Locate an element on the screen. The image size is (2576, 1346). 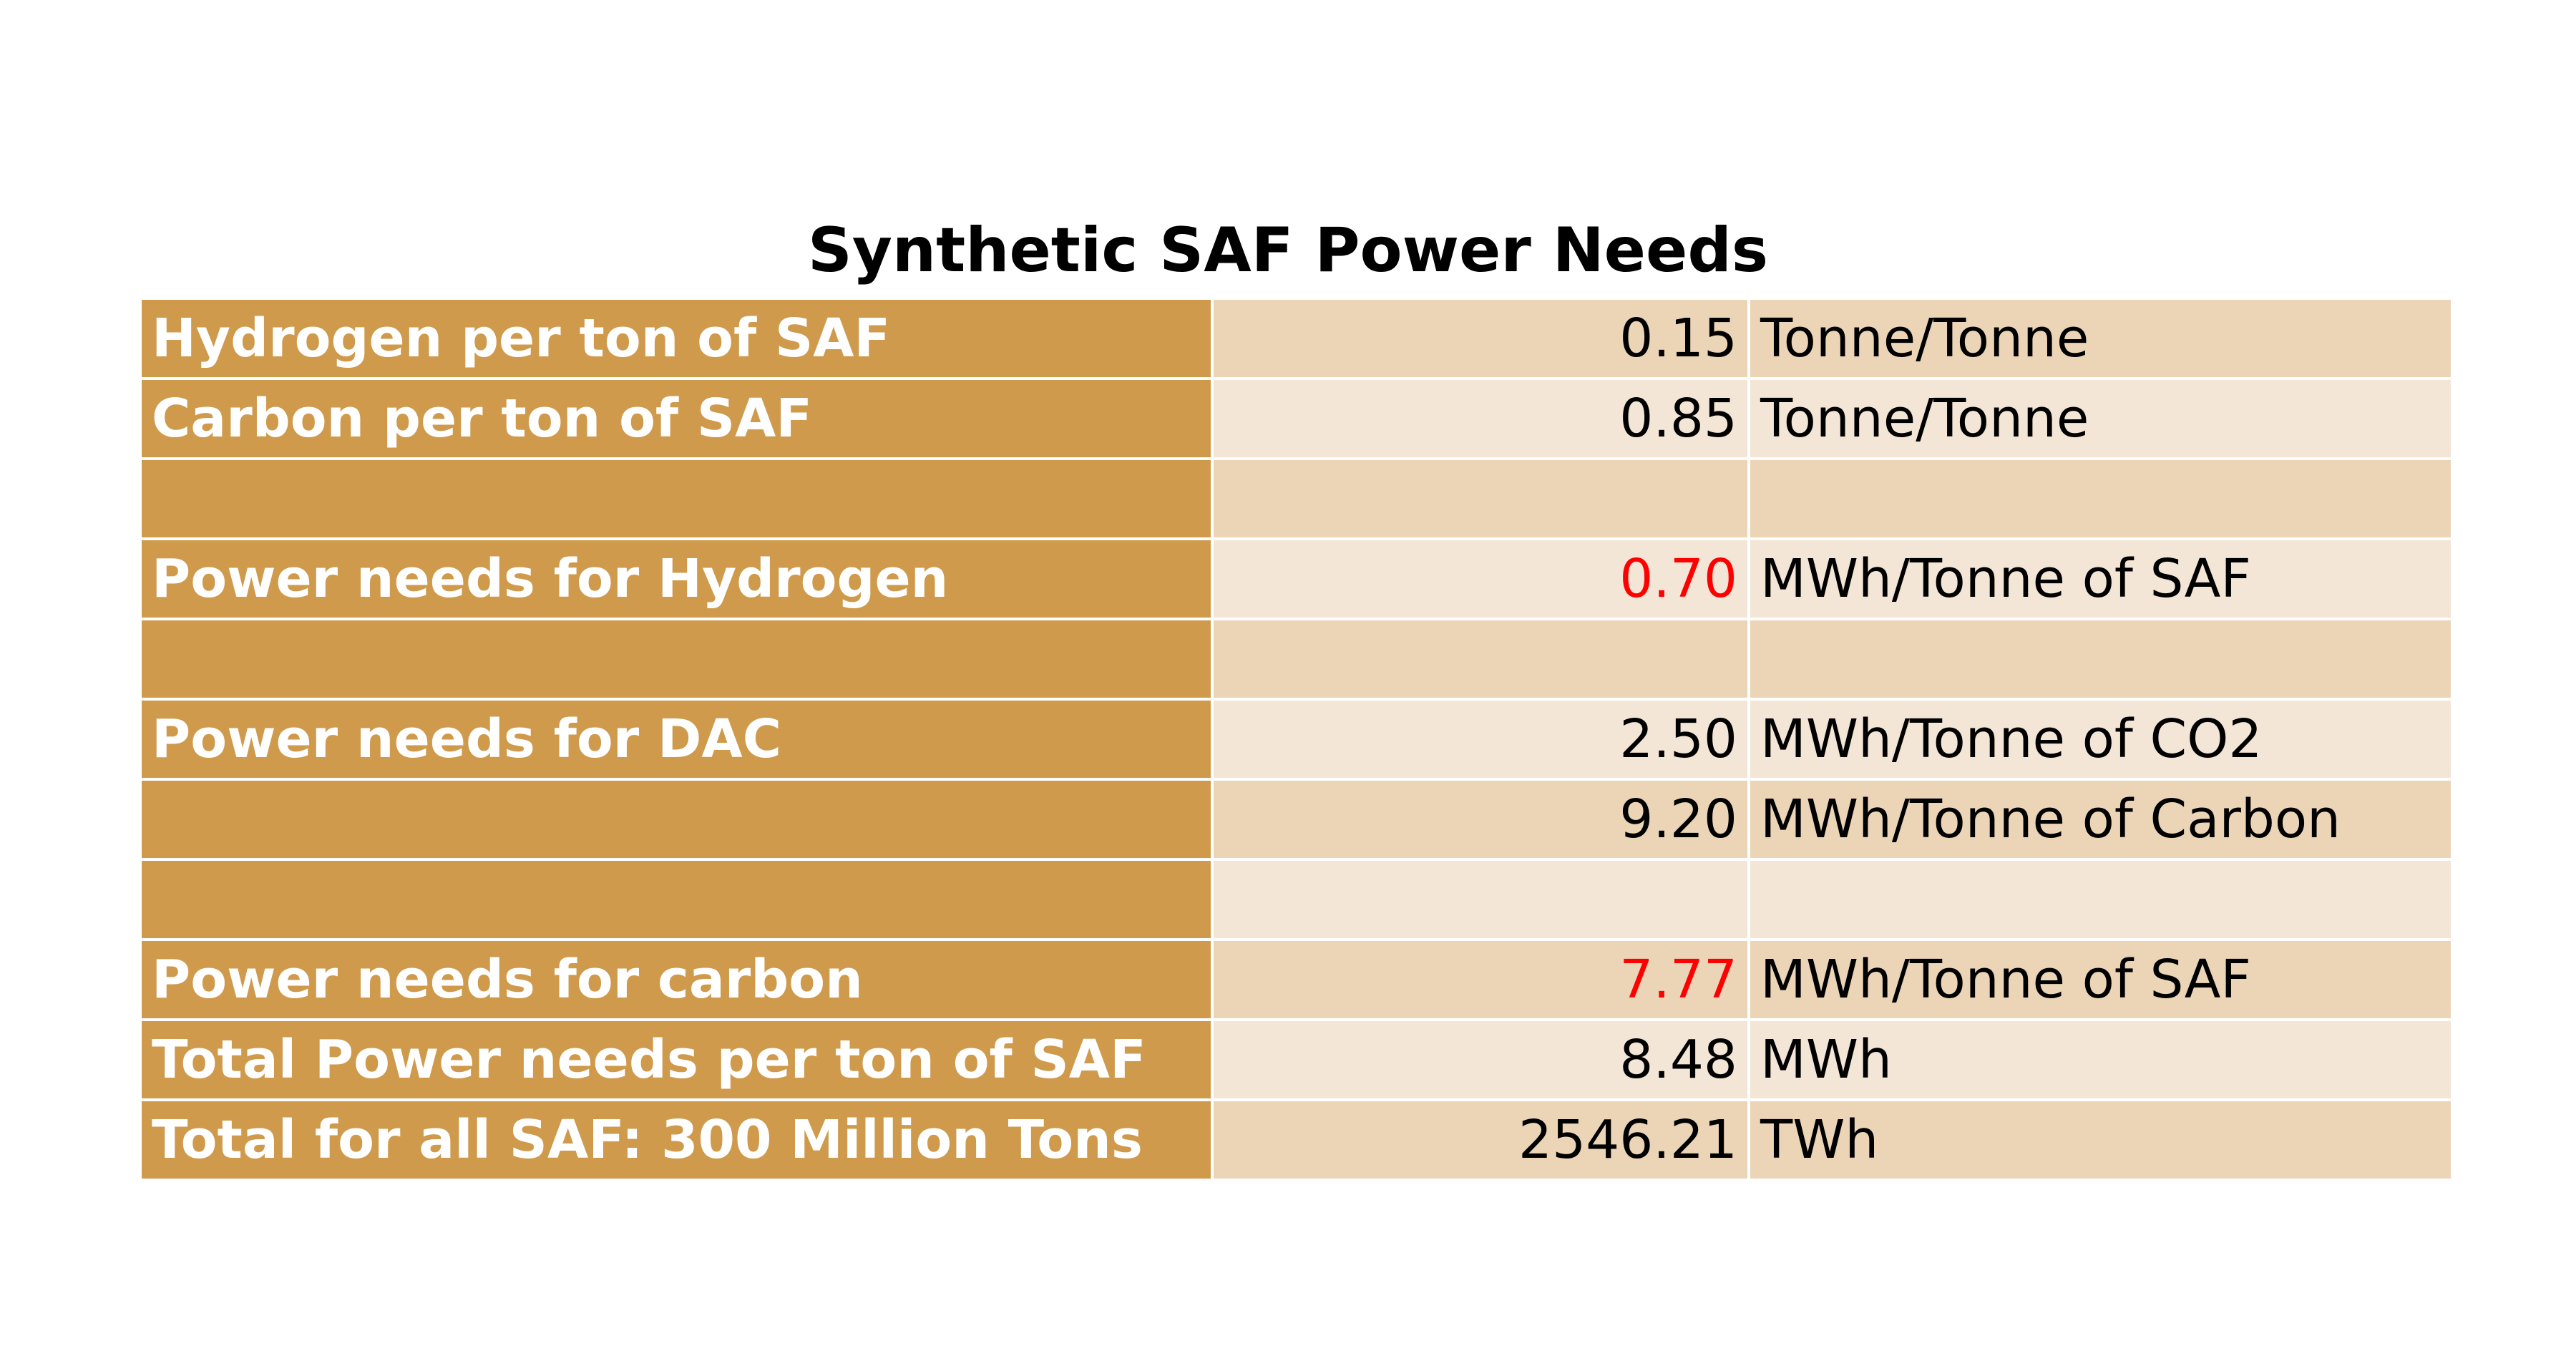
table-row: Hydrogen per ton of SAF 0.15 Tonne/Tonne is located at coordinates (1296, 338).